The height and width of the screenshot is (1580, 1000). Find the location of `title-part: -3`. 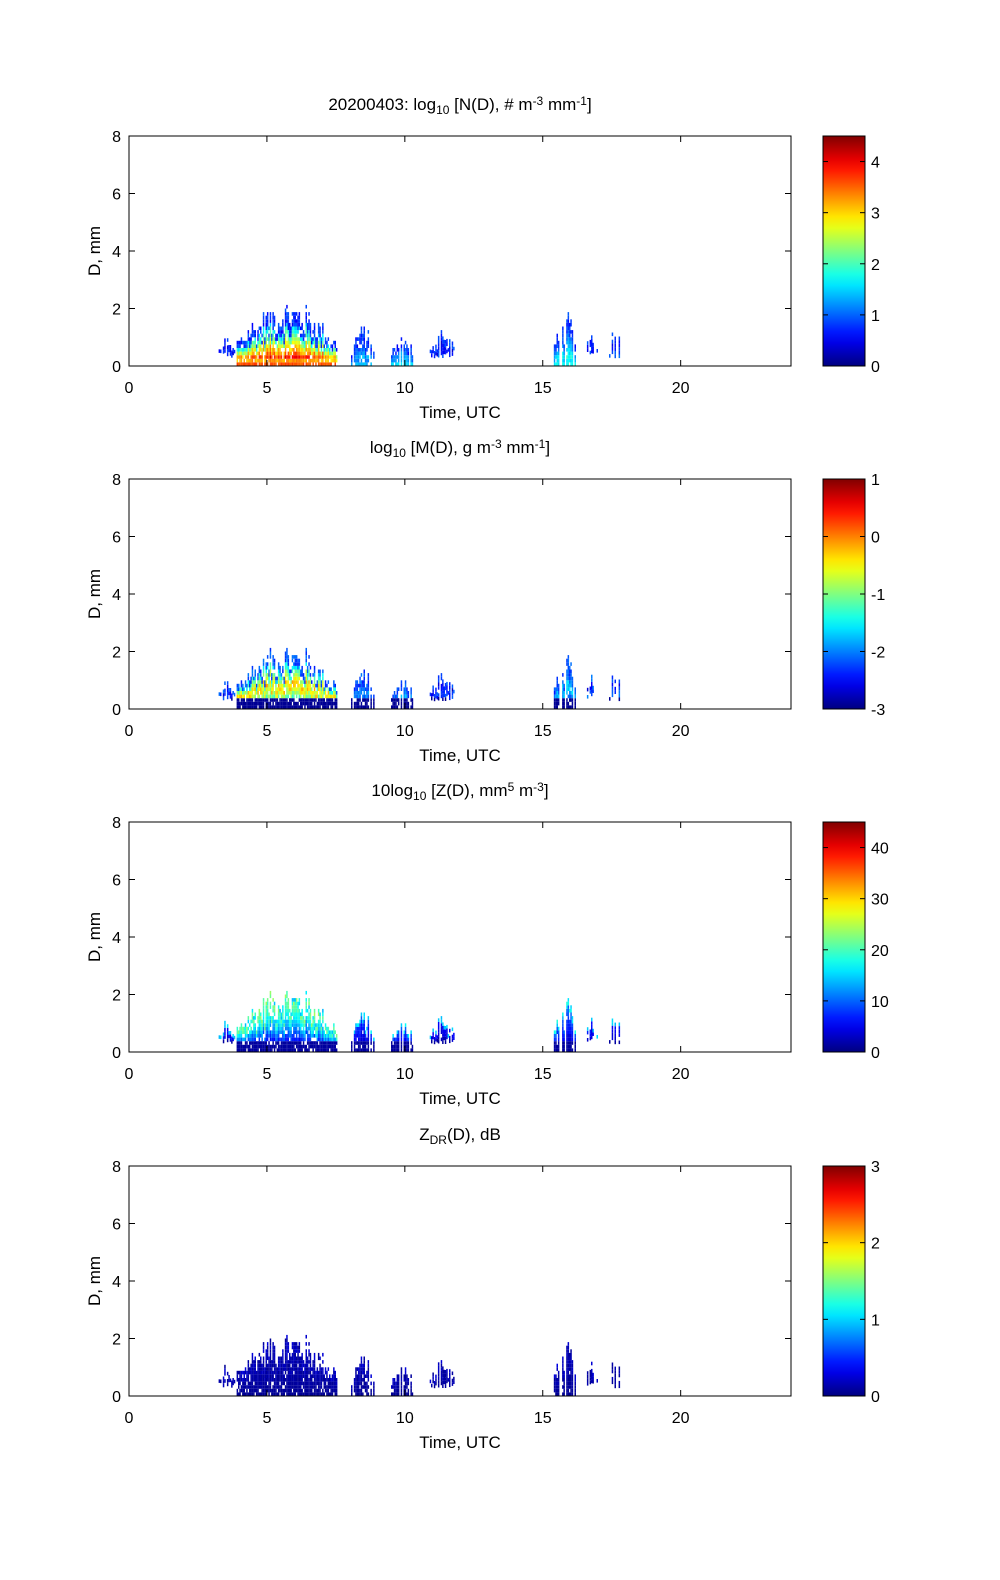

title-part: -3 is located at coordinates (538, 101).